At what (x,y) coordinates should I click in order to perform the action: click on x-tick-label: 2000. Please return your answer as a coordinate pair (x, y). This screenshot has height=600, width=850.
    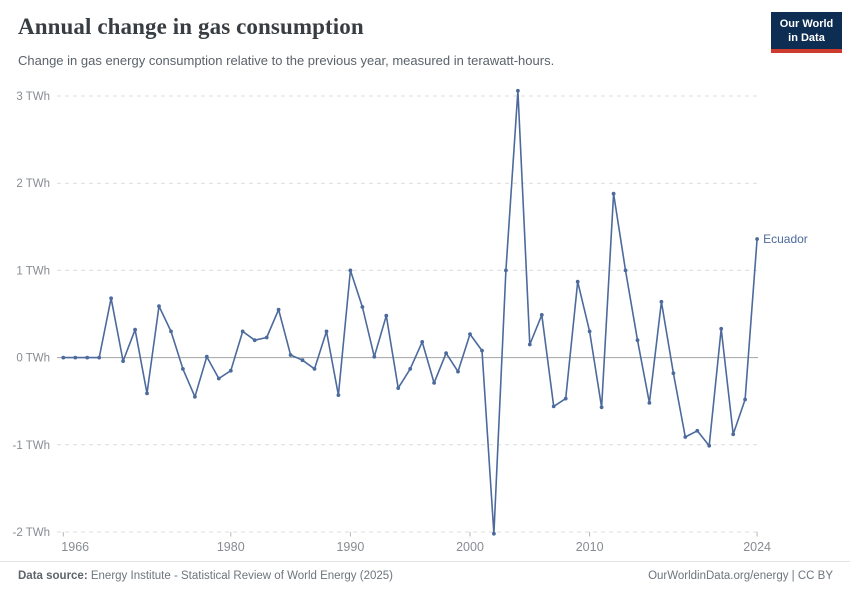
    Looking at the image, I should click on (470, 547).